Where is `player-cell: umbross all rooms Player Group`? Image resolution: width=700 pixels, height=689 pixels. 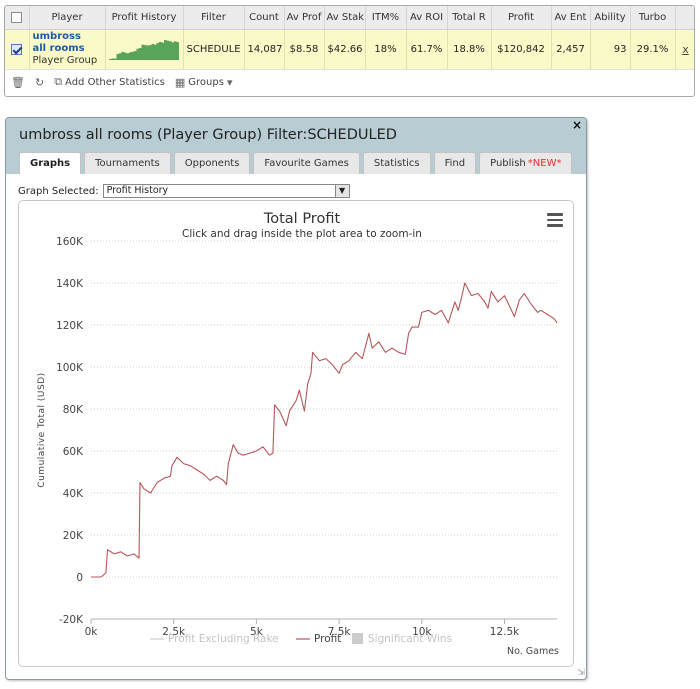
player-cell: umbross all rooms Player Group is located at coordinates (67, 49).